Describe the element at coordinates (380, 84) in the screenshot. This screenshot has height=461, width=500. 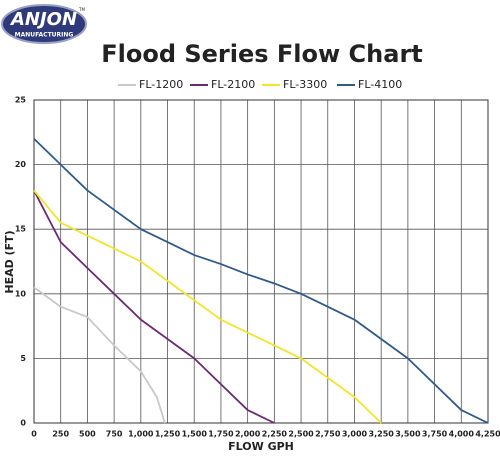
I see `legend-label: FL-4100` at that location.